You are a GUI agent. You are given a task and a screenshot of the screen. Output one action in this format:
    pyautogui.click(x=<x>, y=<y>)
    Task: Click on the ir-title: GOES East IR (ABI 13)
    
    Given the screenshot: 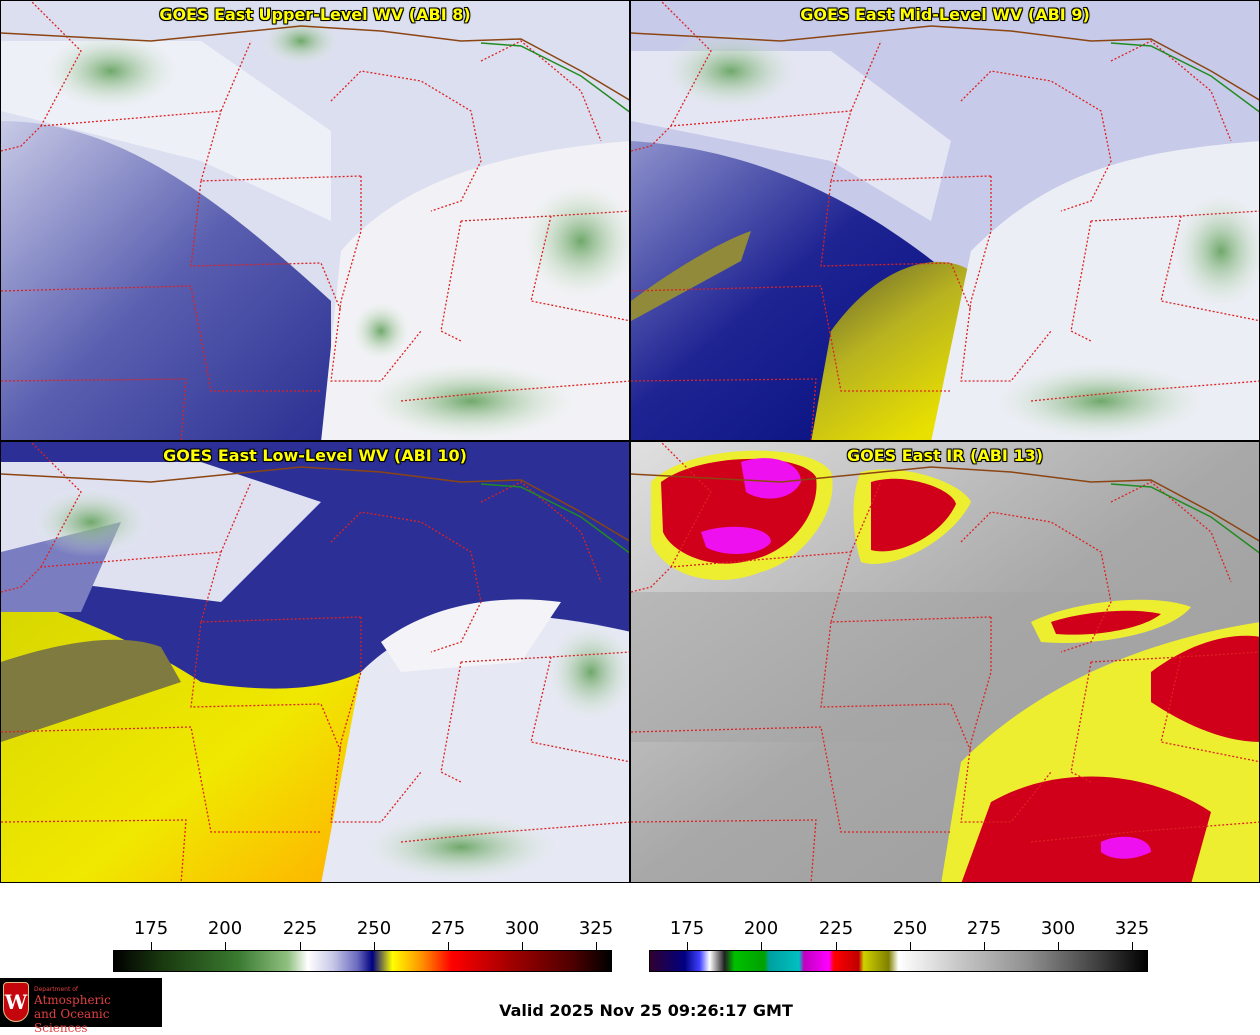 What is the action you would take?
    pyautogui.click(x=945, y=455)
    